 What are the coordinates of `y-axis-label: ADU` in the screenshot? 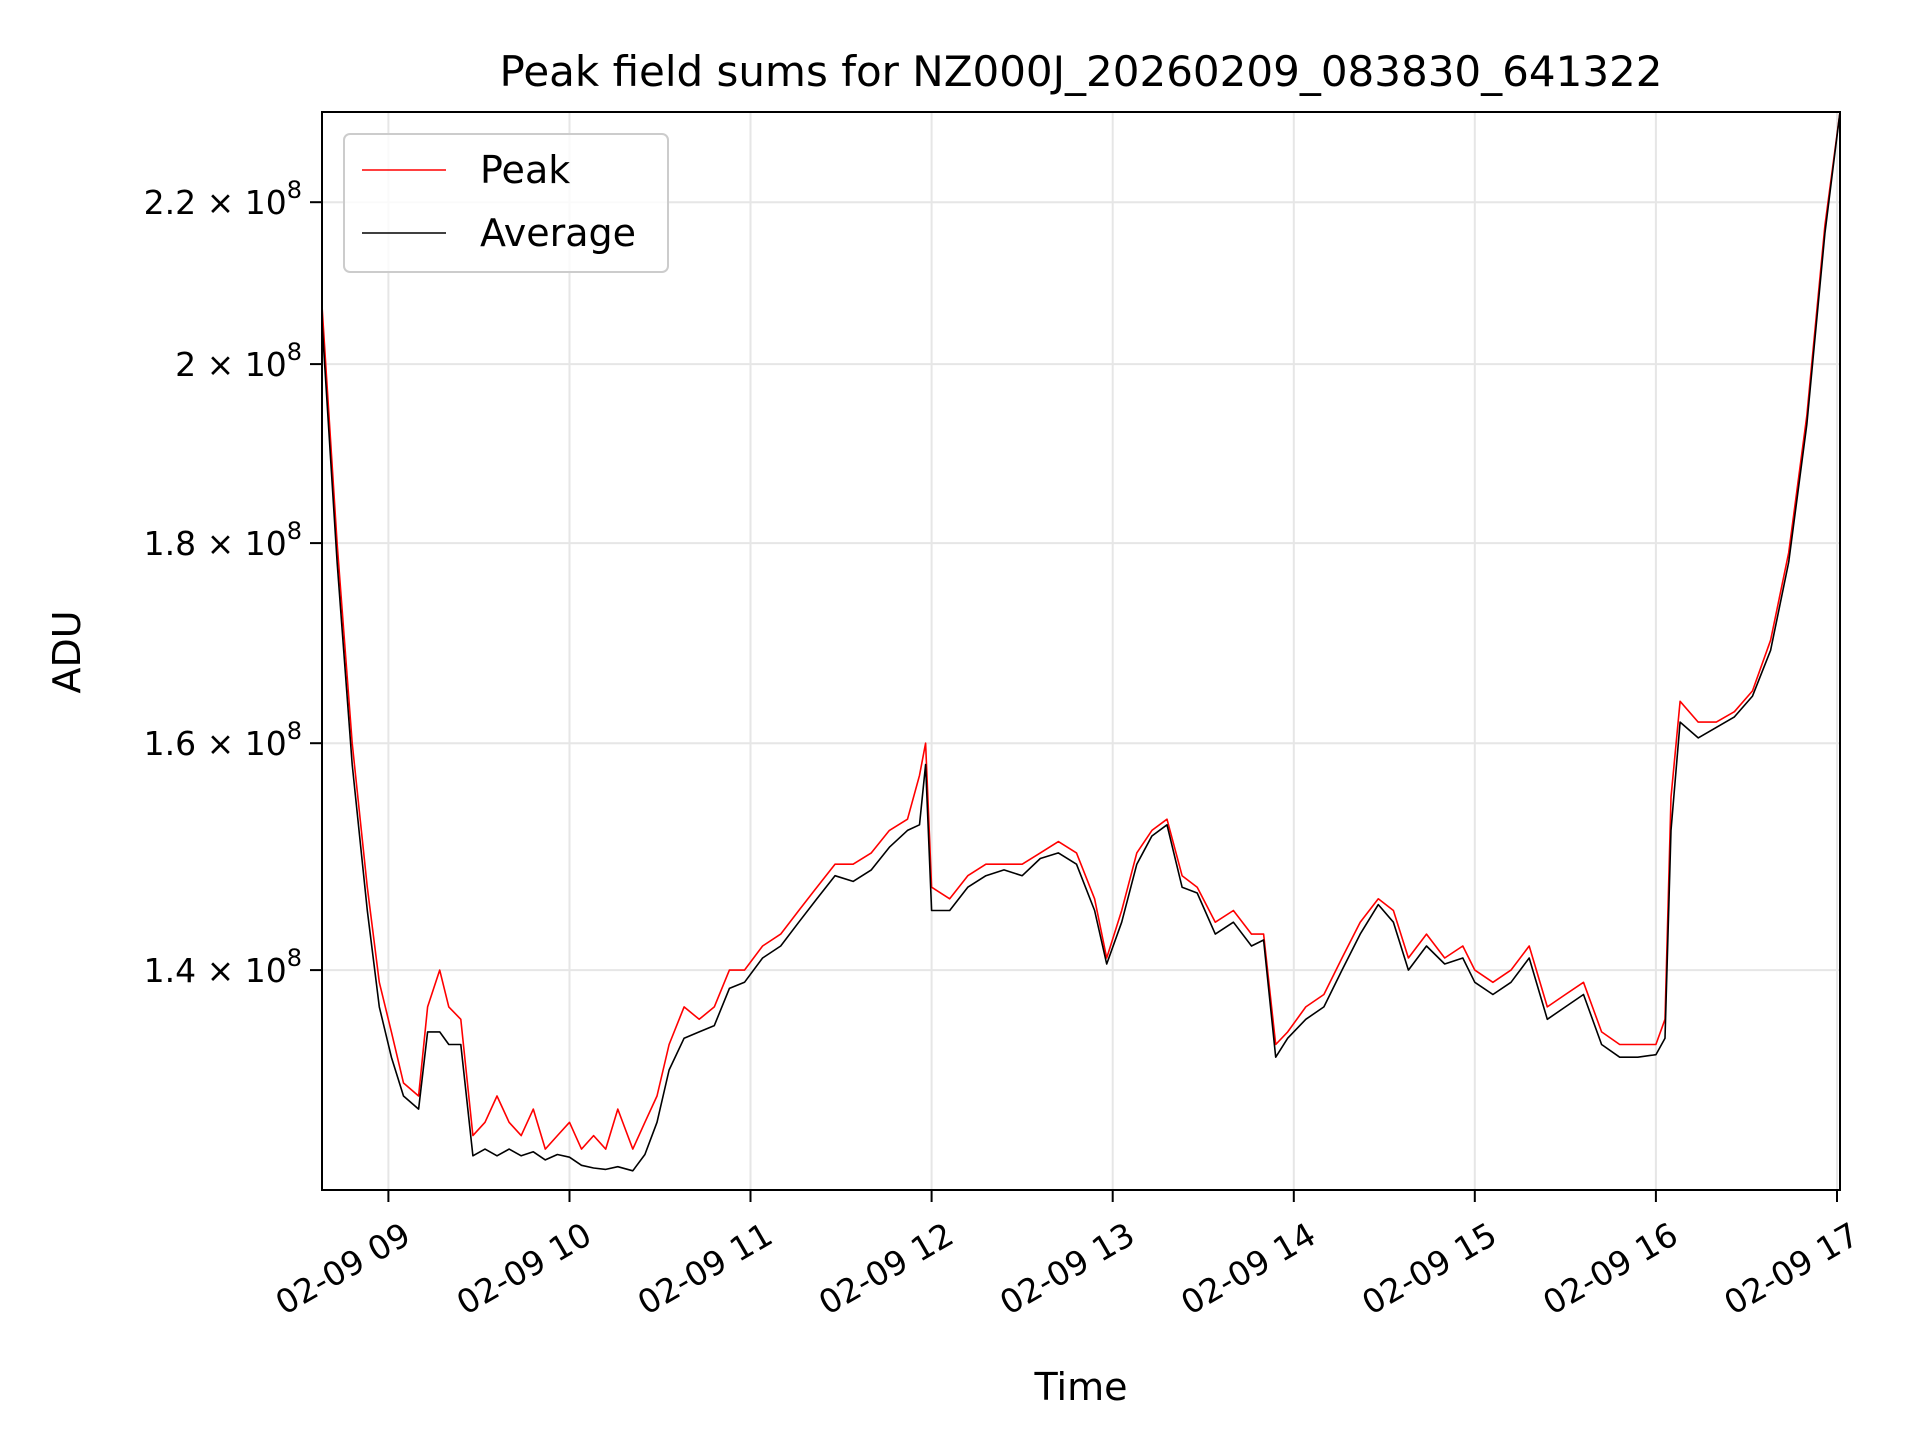 It's located at (67, 651).